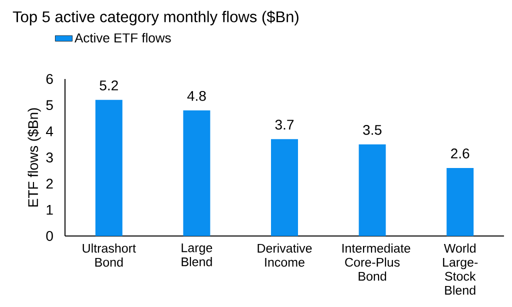 The width and height of the screenshot is (512, 307). Describe the element at coordinates (284, 125) in the screenshot. I see `data-label: 3.7` at that location.